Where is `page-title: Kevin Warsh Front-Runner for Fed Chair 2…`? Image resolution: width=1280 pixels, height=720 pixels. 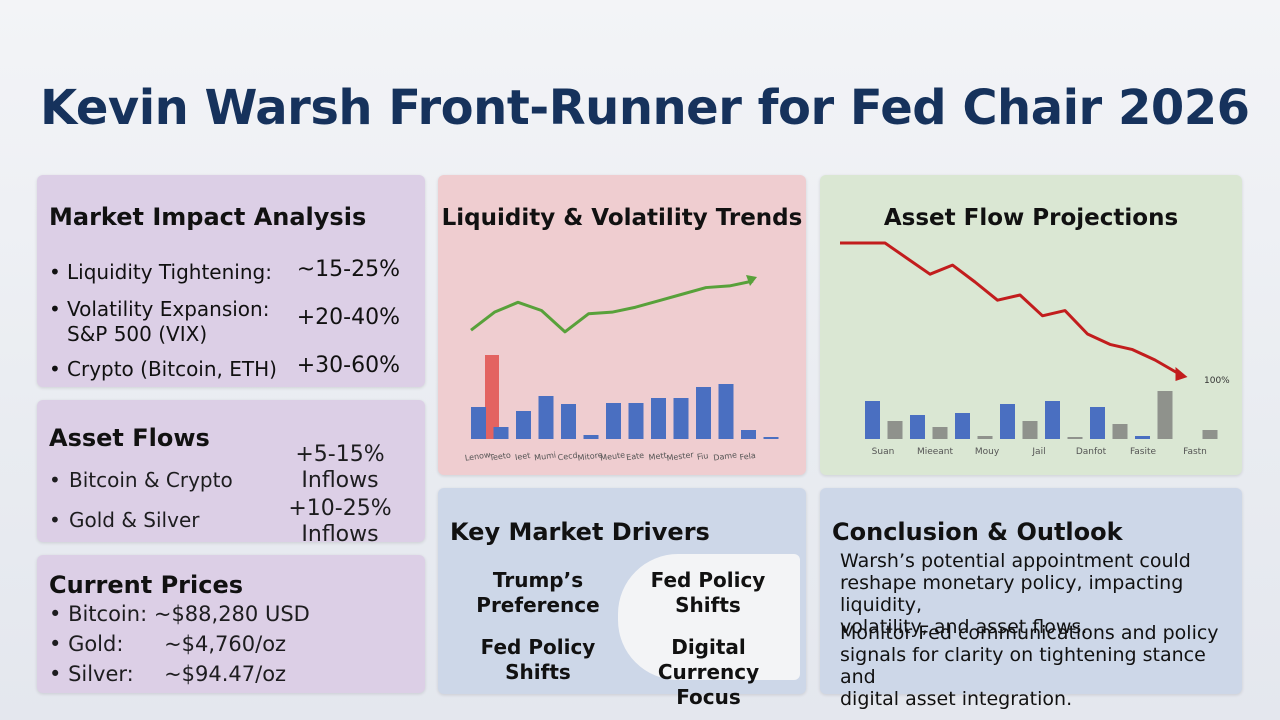 page-title: Kevin Warsh Front-Runner for Fed Chair 2… is located at coordinates (645, 108).